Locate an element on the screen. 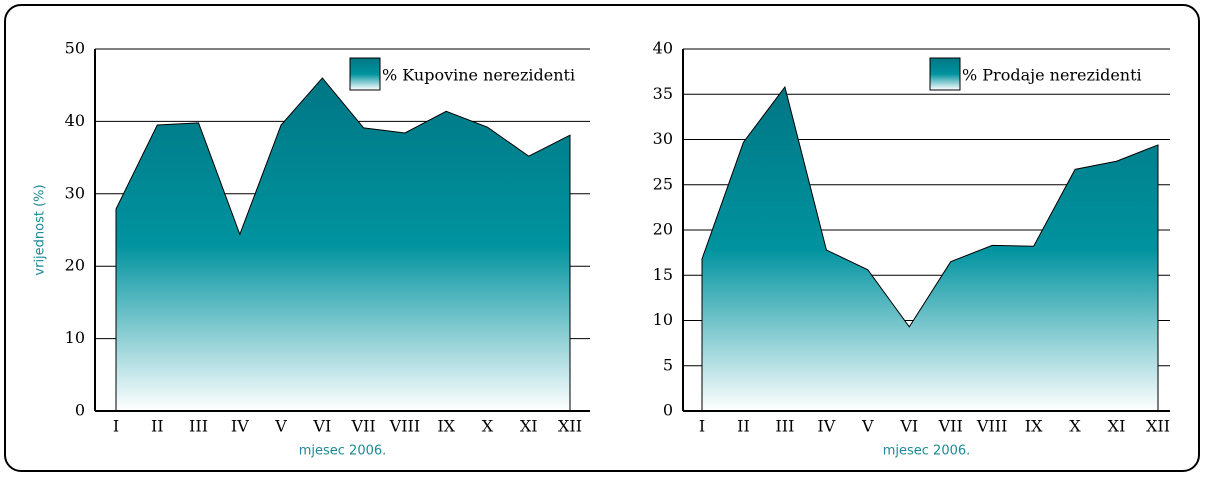 The height and width of the screenshot is (481, 1205). y-tick-label: 35 is located at coordinates (663, 93).